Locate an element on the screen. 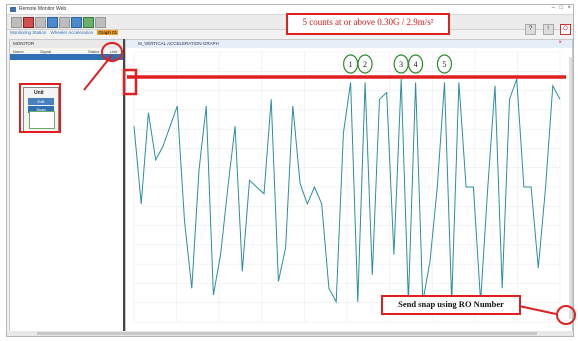 This screenshot has height=341, width=578. snap-arrow is located at coordinates (537, 310).